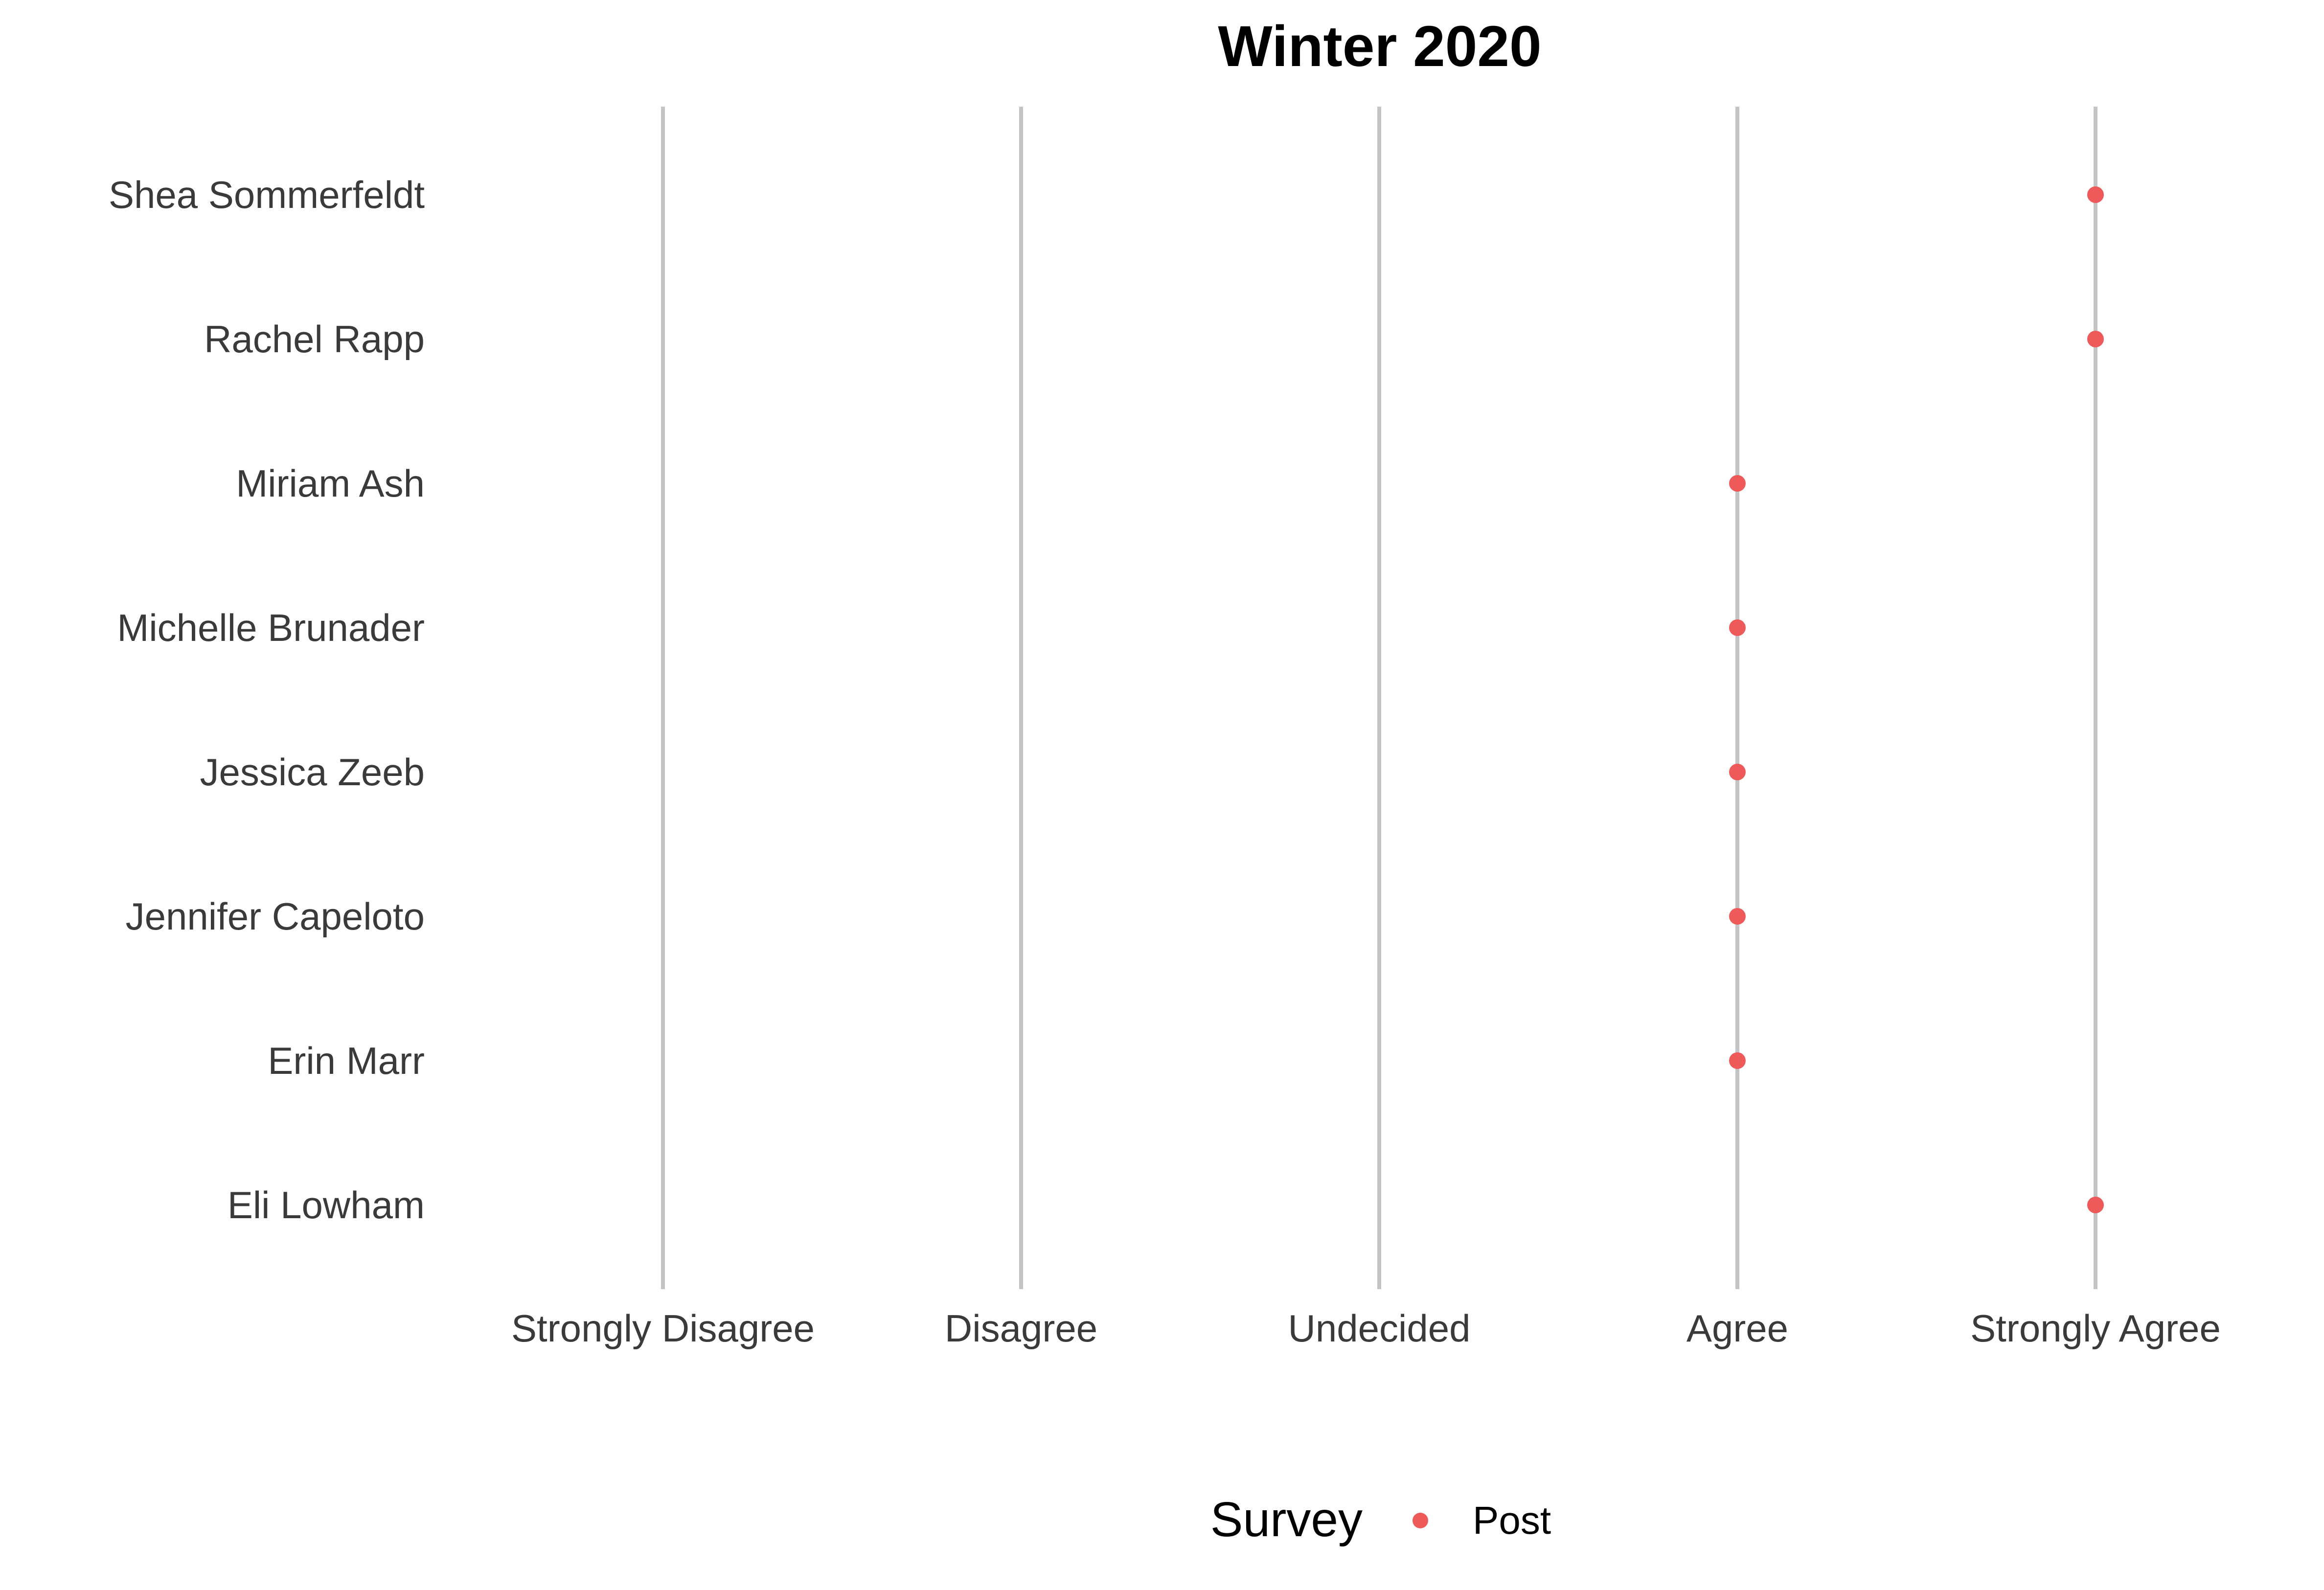 The width and height of the screenshot is (2324, 1590). Describe the element at coordinates (330, 484) in the screenshot. I see `y-tick-miriam-ash: Miriam Ash` at that location.